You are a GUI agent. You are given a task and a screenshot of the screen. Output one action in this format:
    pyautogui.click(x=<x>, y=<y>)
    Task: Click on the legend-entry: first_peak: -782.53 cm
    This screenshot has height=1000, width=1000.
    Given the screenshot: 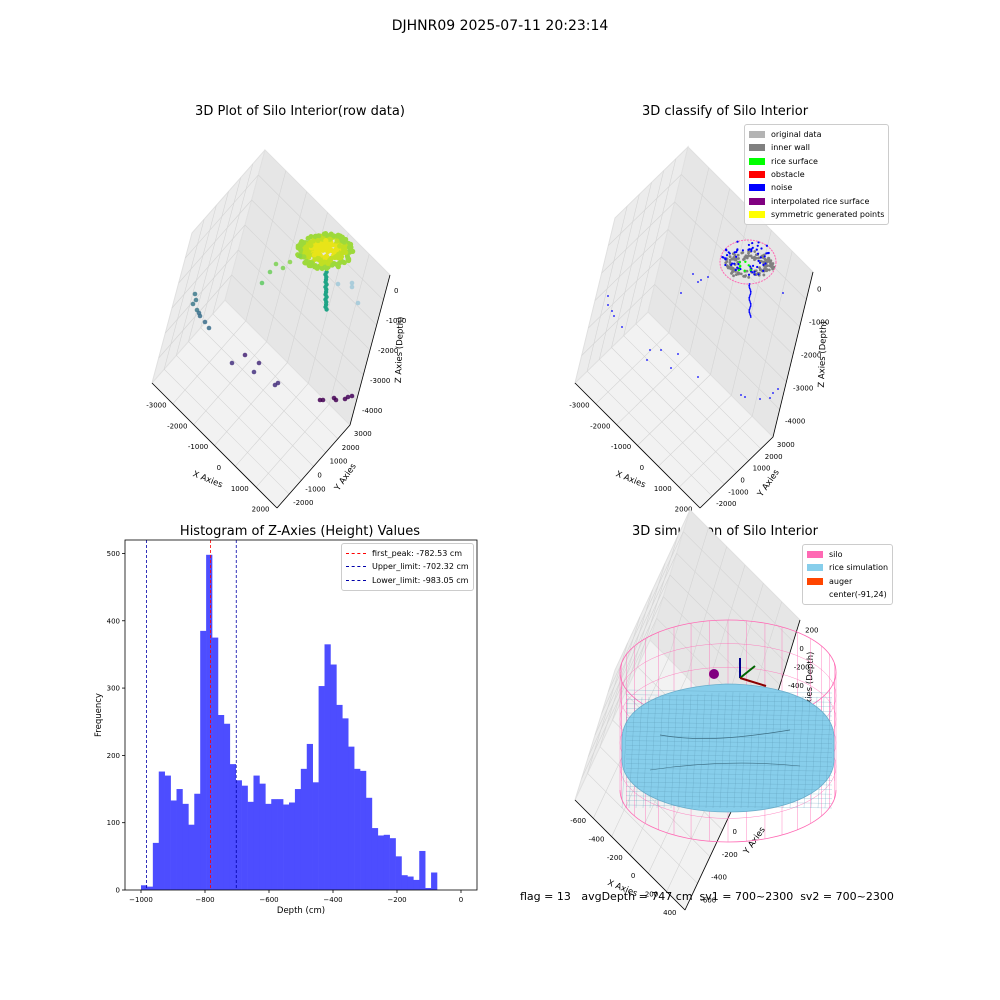 What is the action you would take?
    pyautogui.click(x=407, y=553)
    